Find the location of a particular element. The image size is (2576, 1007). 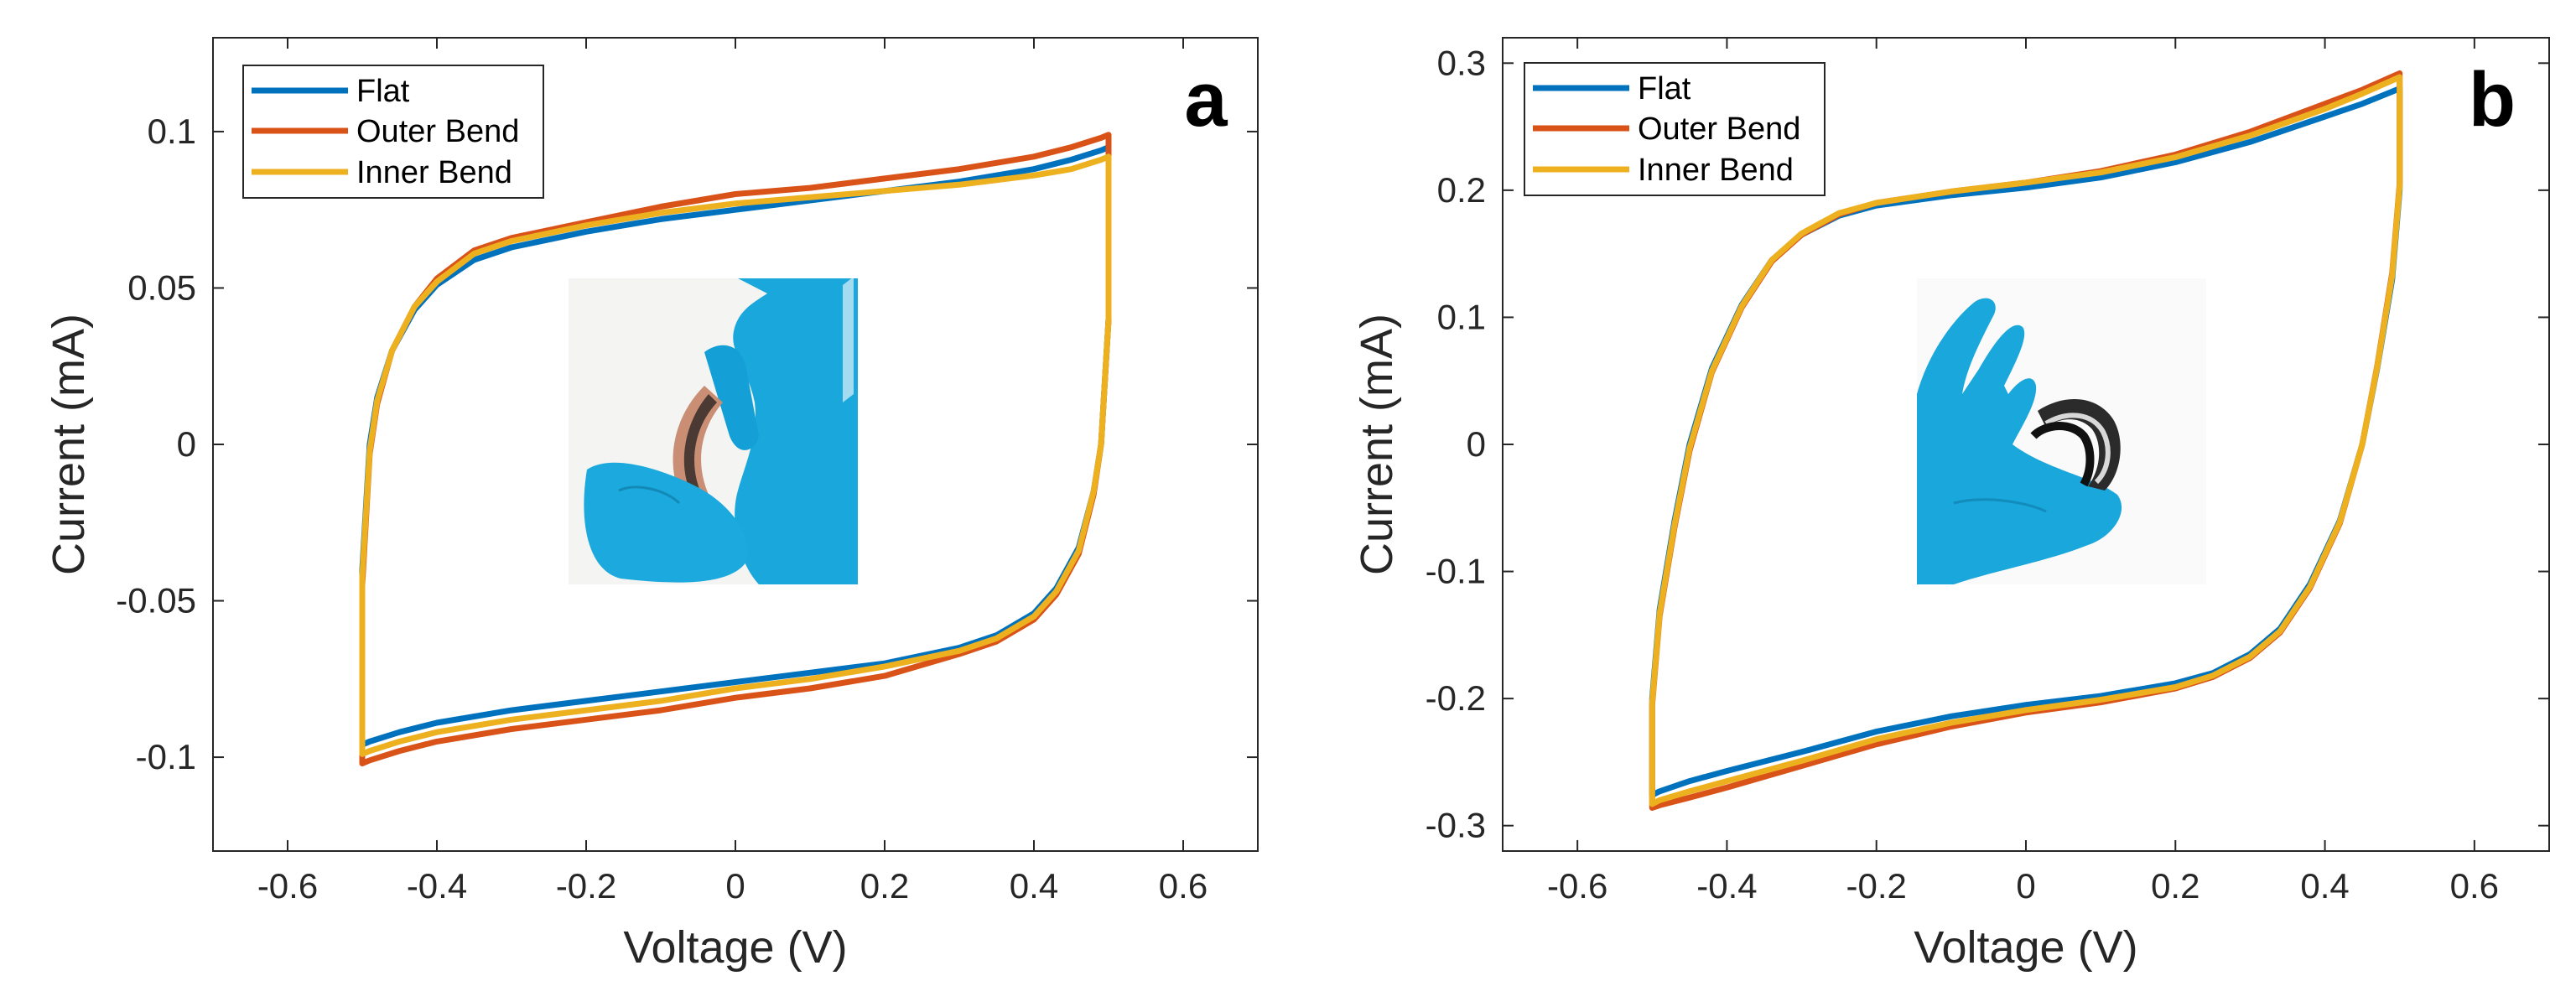

panel-b-y-tick-label: -0.1 is located at coordinates (1456, 571).